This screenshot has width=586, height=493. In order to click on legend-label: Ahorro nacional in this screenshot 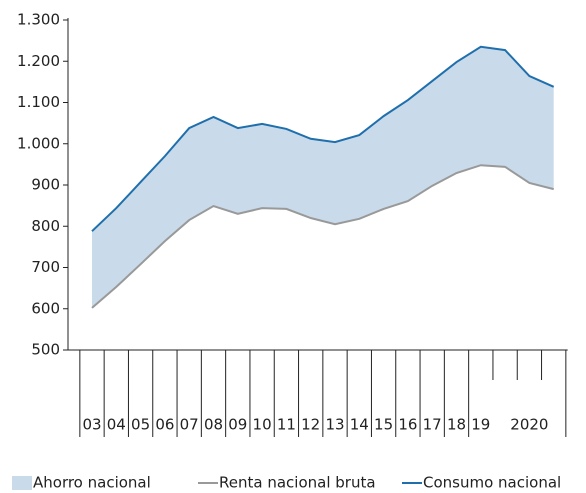, I will do `click(92, 483)`.